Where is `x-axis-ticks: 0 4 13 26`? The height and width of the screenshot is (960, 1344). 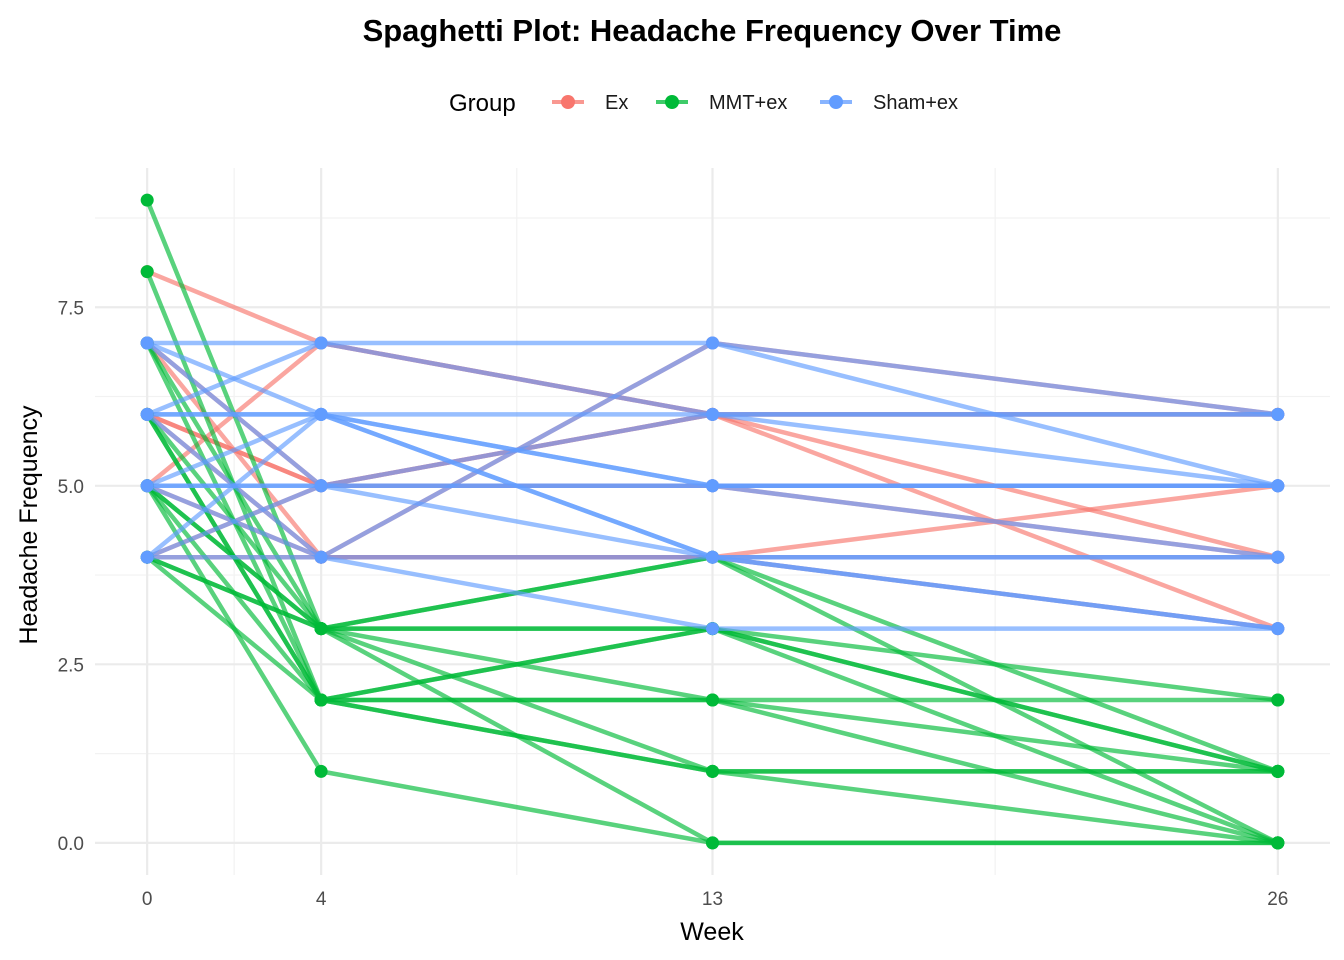
x-axis-ticks: 0 4 13 26 is located at coordinates (715, 899).